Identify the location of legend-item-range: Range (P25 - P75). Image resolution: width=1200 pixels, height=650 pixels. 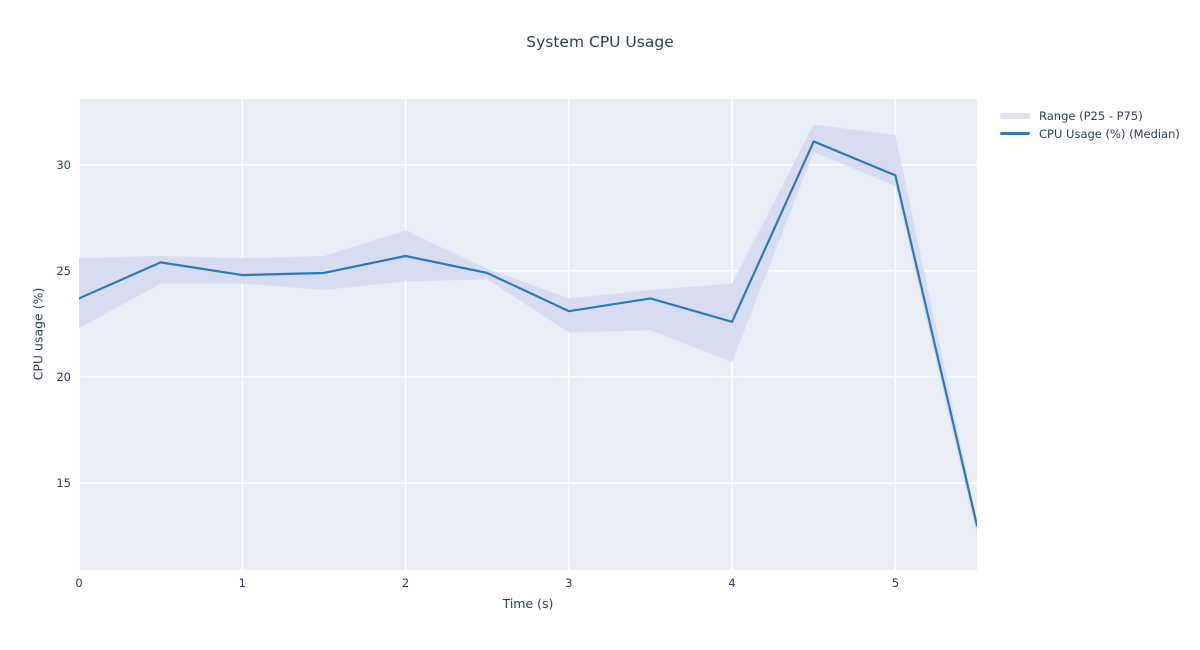
(1090, 115).